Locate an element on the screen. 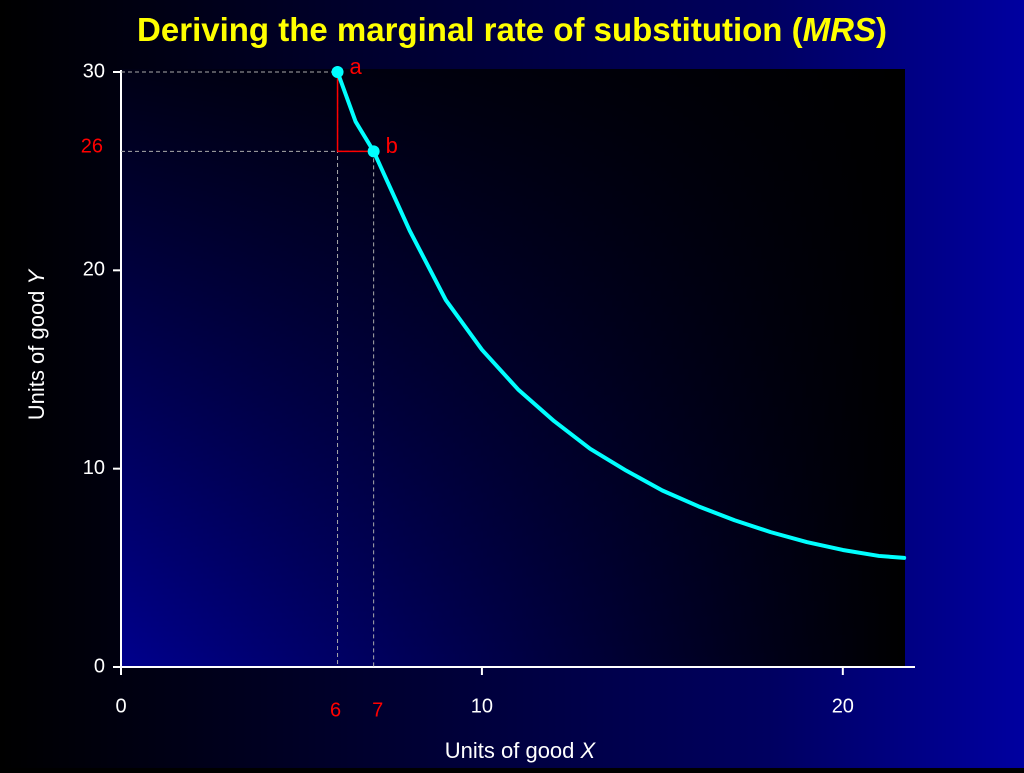 This screenshot has width=1024, height=773. x-tick-label: 20 is located at coordinates (843, 706).